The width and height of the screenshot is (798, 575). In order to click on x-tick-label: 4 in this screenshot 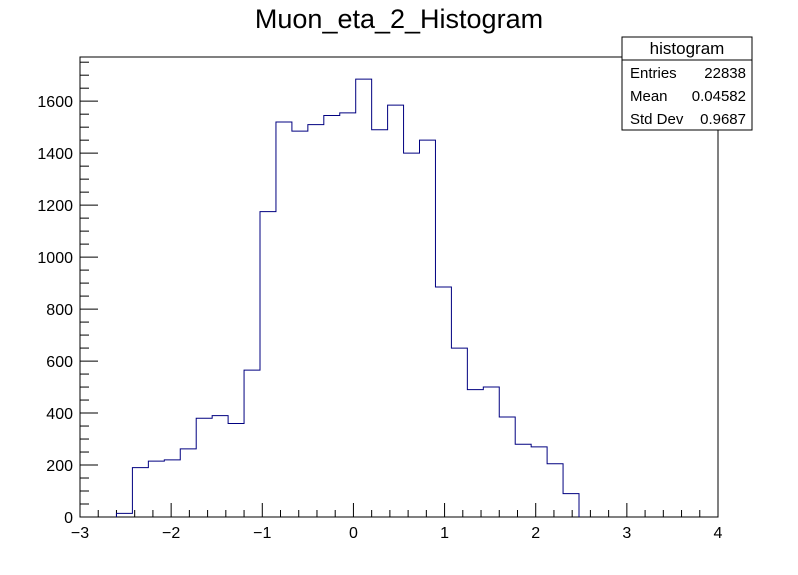, I will do `click(718, 533)`.